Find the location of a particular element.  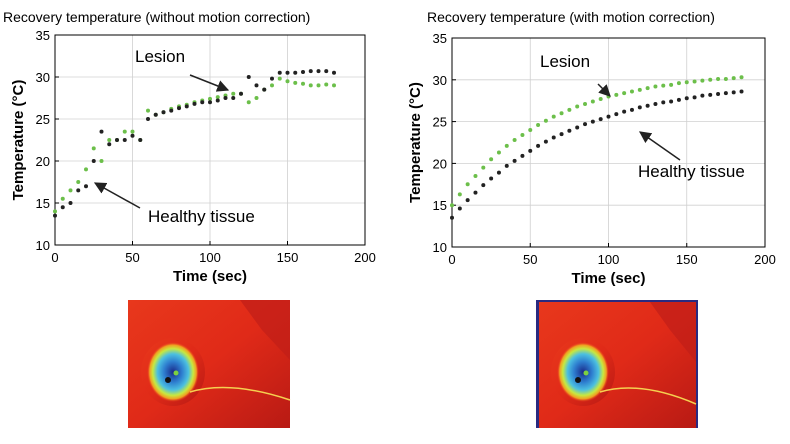

y-tick-label: 10 is located at coordinates (43, 245).